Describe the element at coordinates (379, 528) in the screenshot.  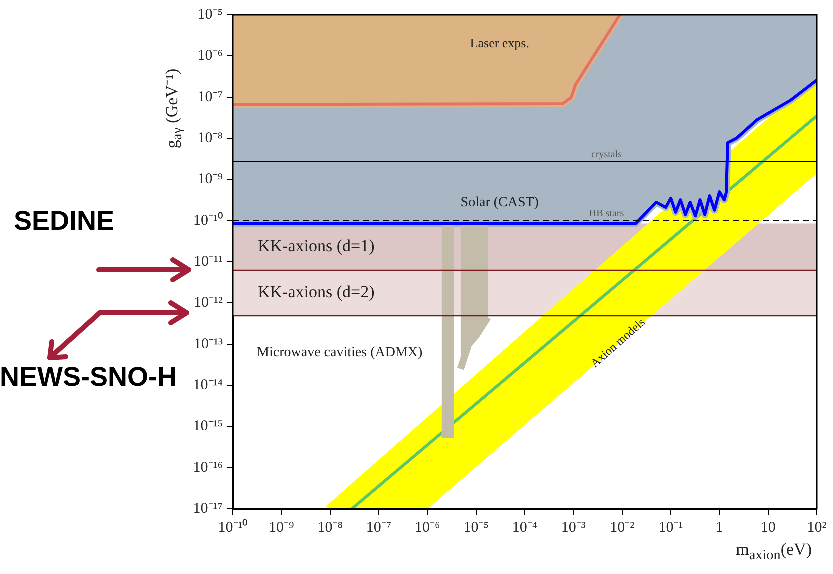
I see `x-tick-label: 10⁻⁷` at that location.